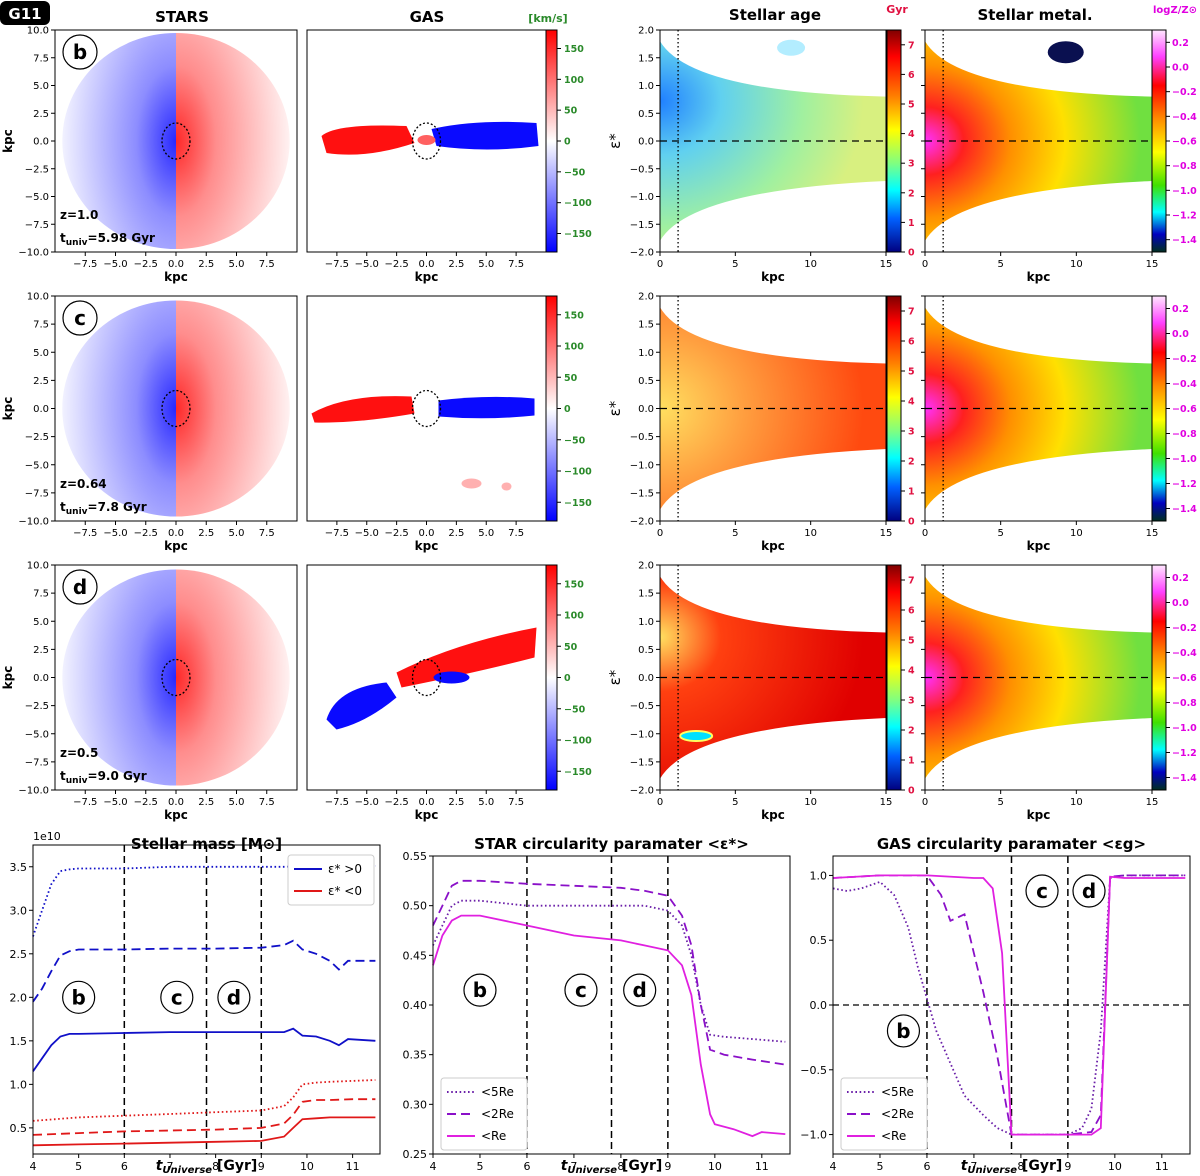 This screenshot has width=1200, height=1176. Describe the element at coordinates (925, 533) in the screenshot. I see `x-tick-label: 0` at that location.